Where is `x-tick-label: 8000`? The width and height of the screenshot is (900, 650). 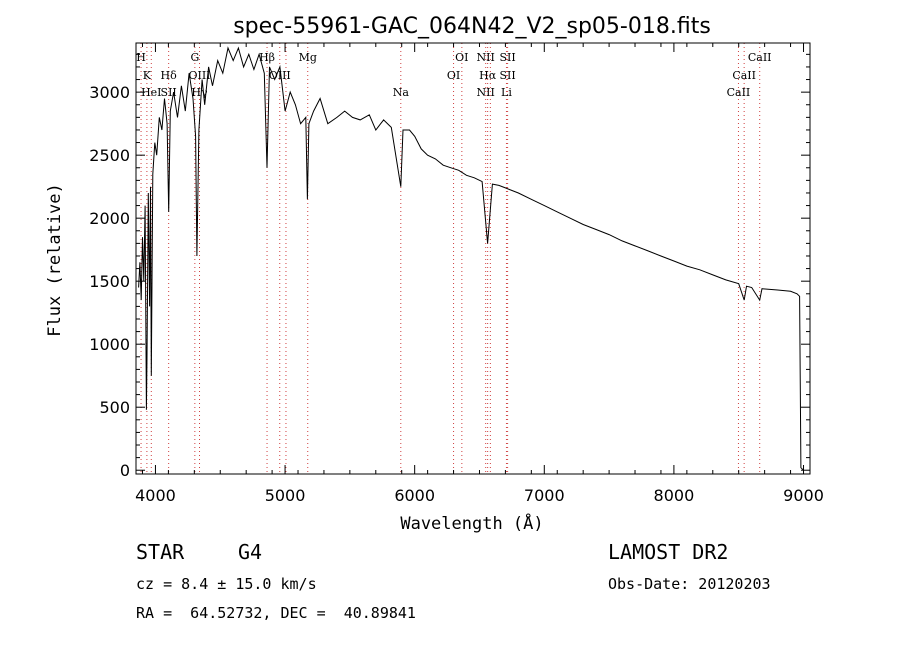 x-tick-label: 8000 is located at coordinates (674, 495).